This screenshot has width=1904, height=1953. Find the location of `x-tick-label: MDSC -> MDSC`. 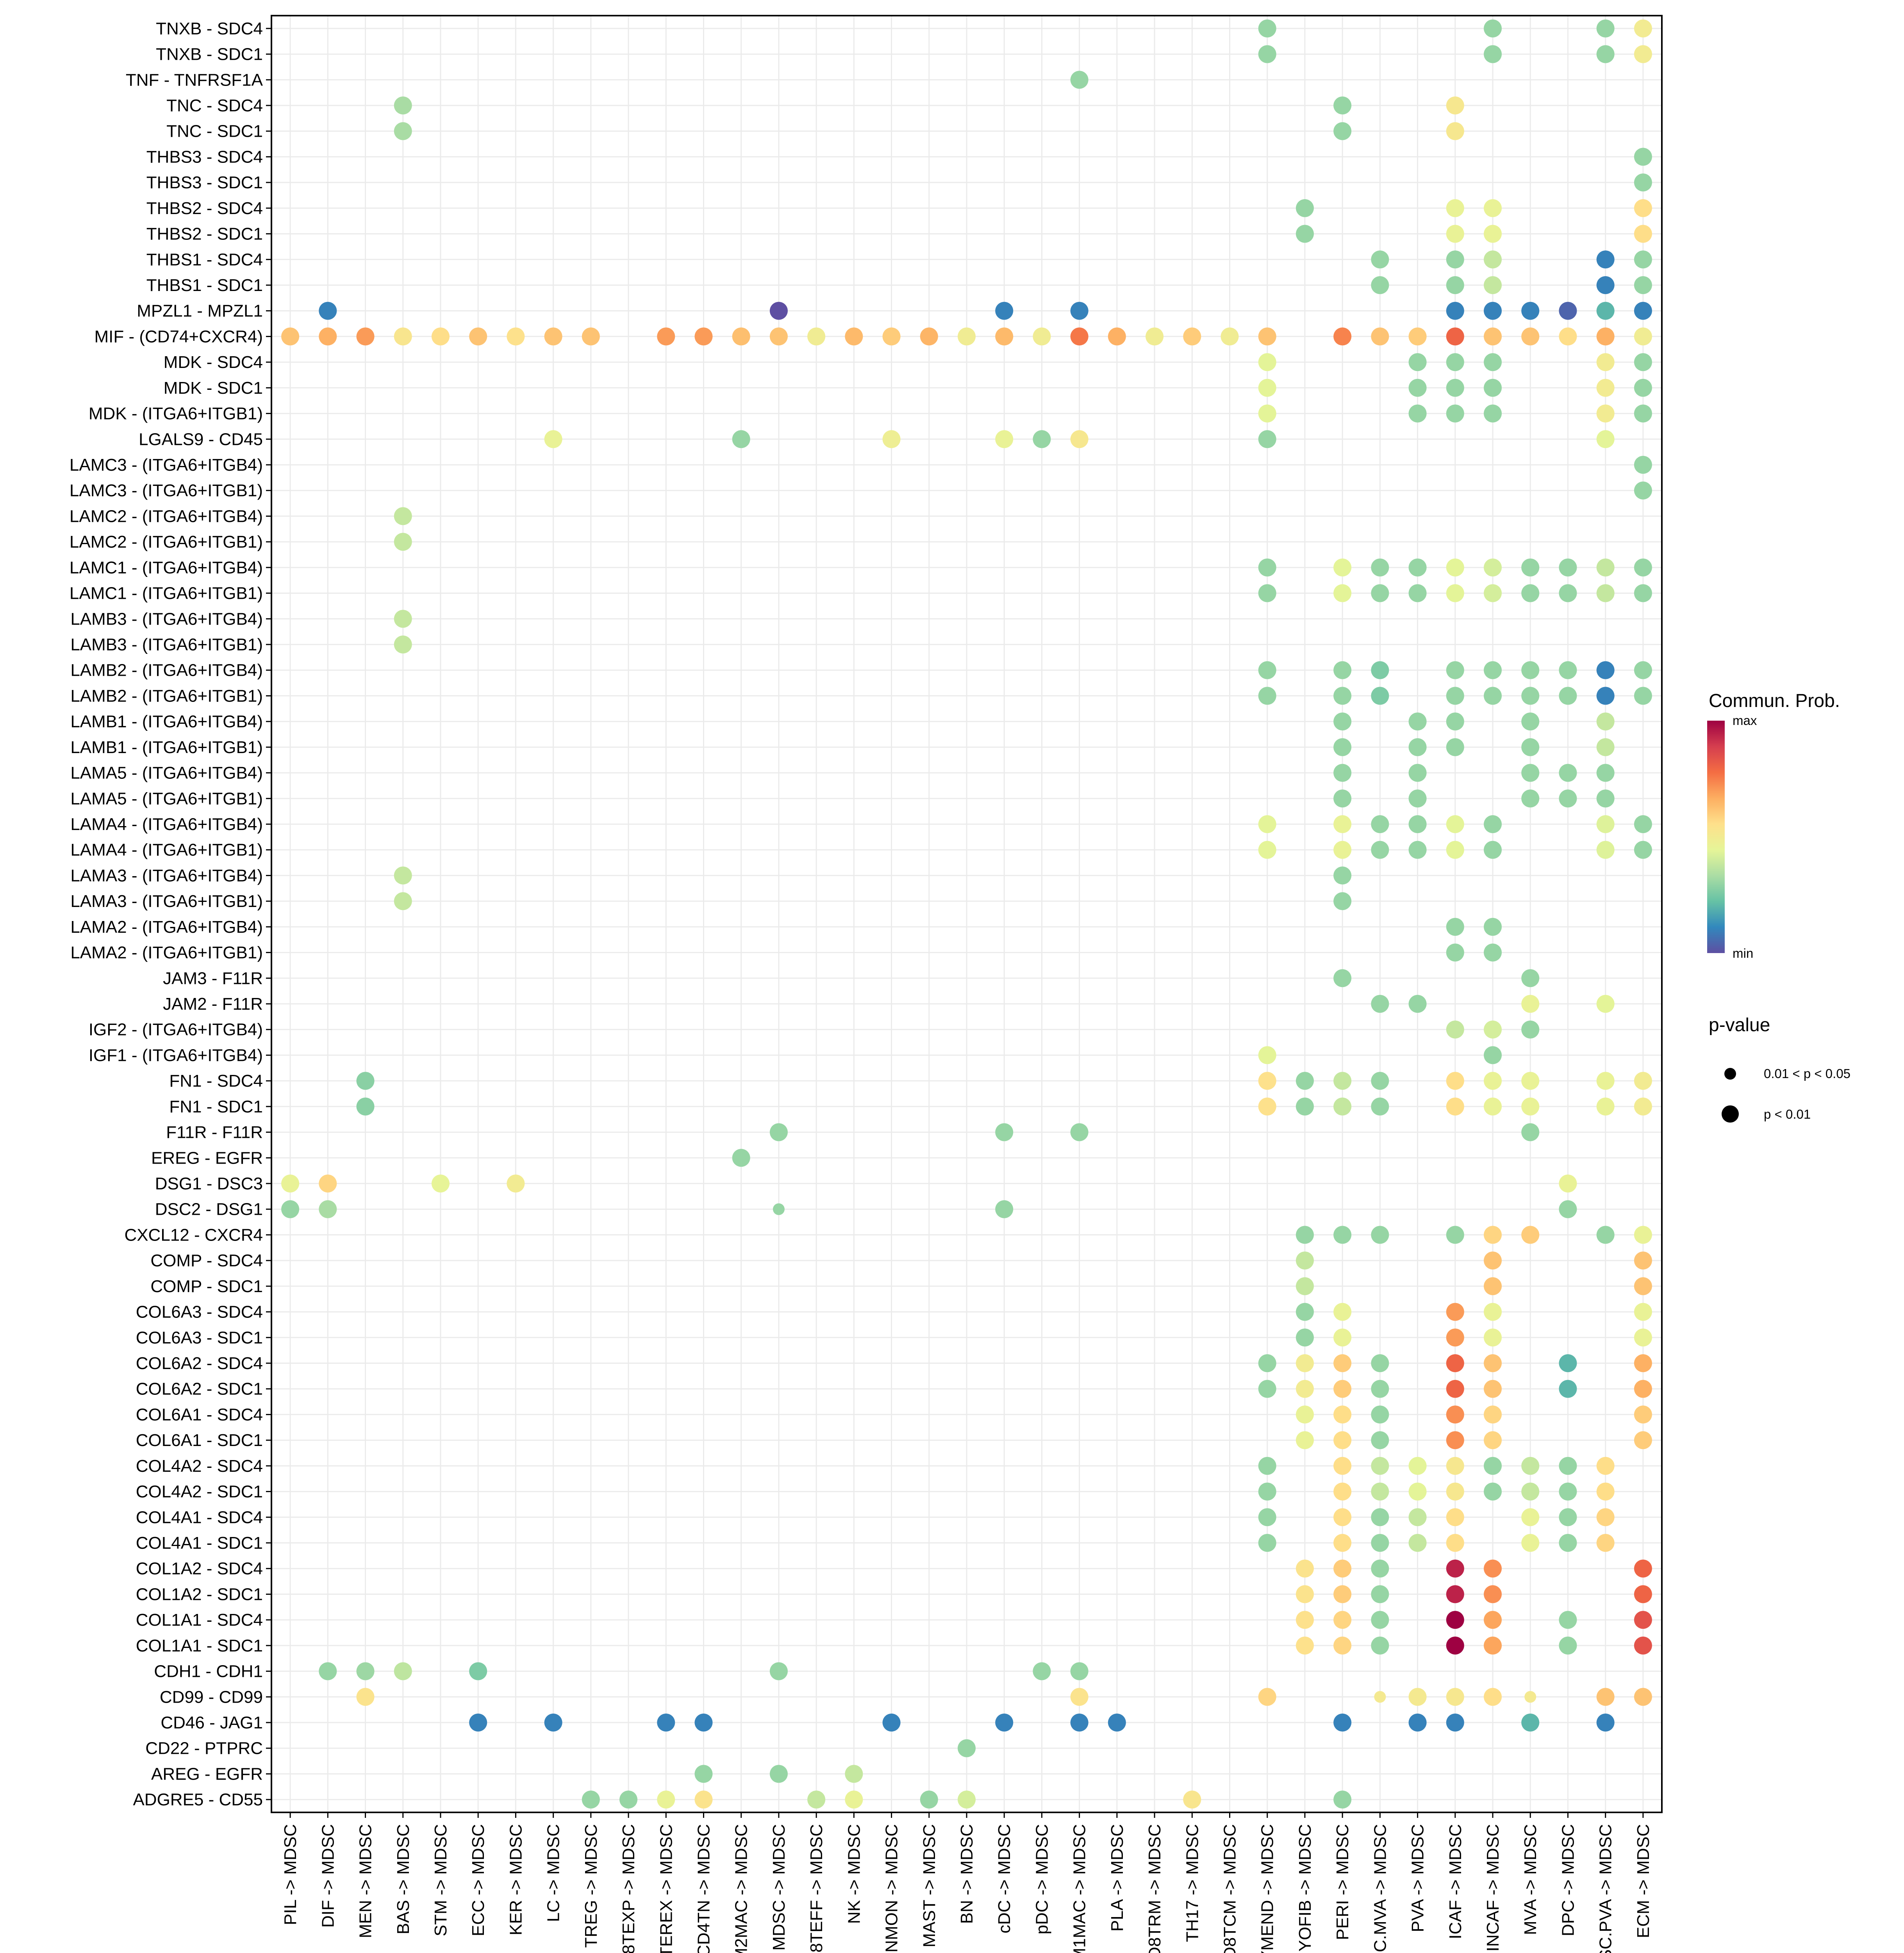

x-tick-label: MDSC -> MDSC is located at coordinates (779, 1888).